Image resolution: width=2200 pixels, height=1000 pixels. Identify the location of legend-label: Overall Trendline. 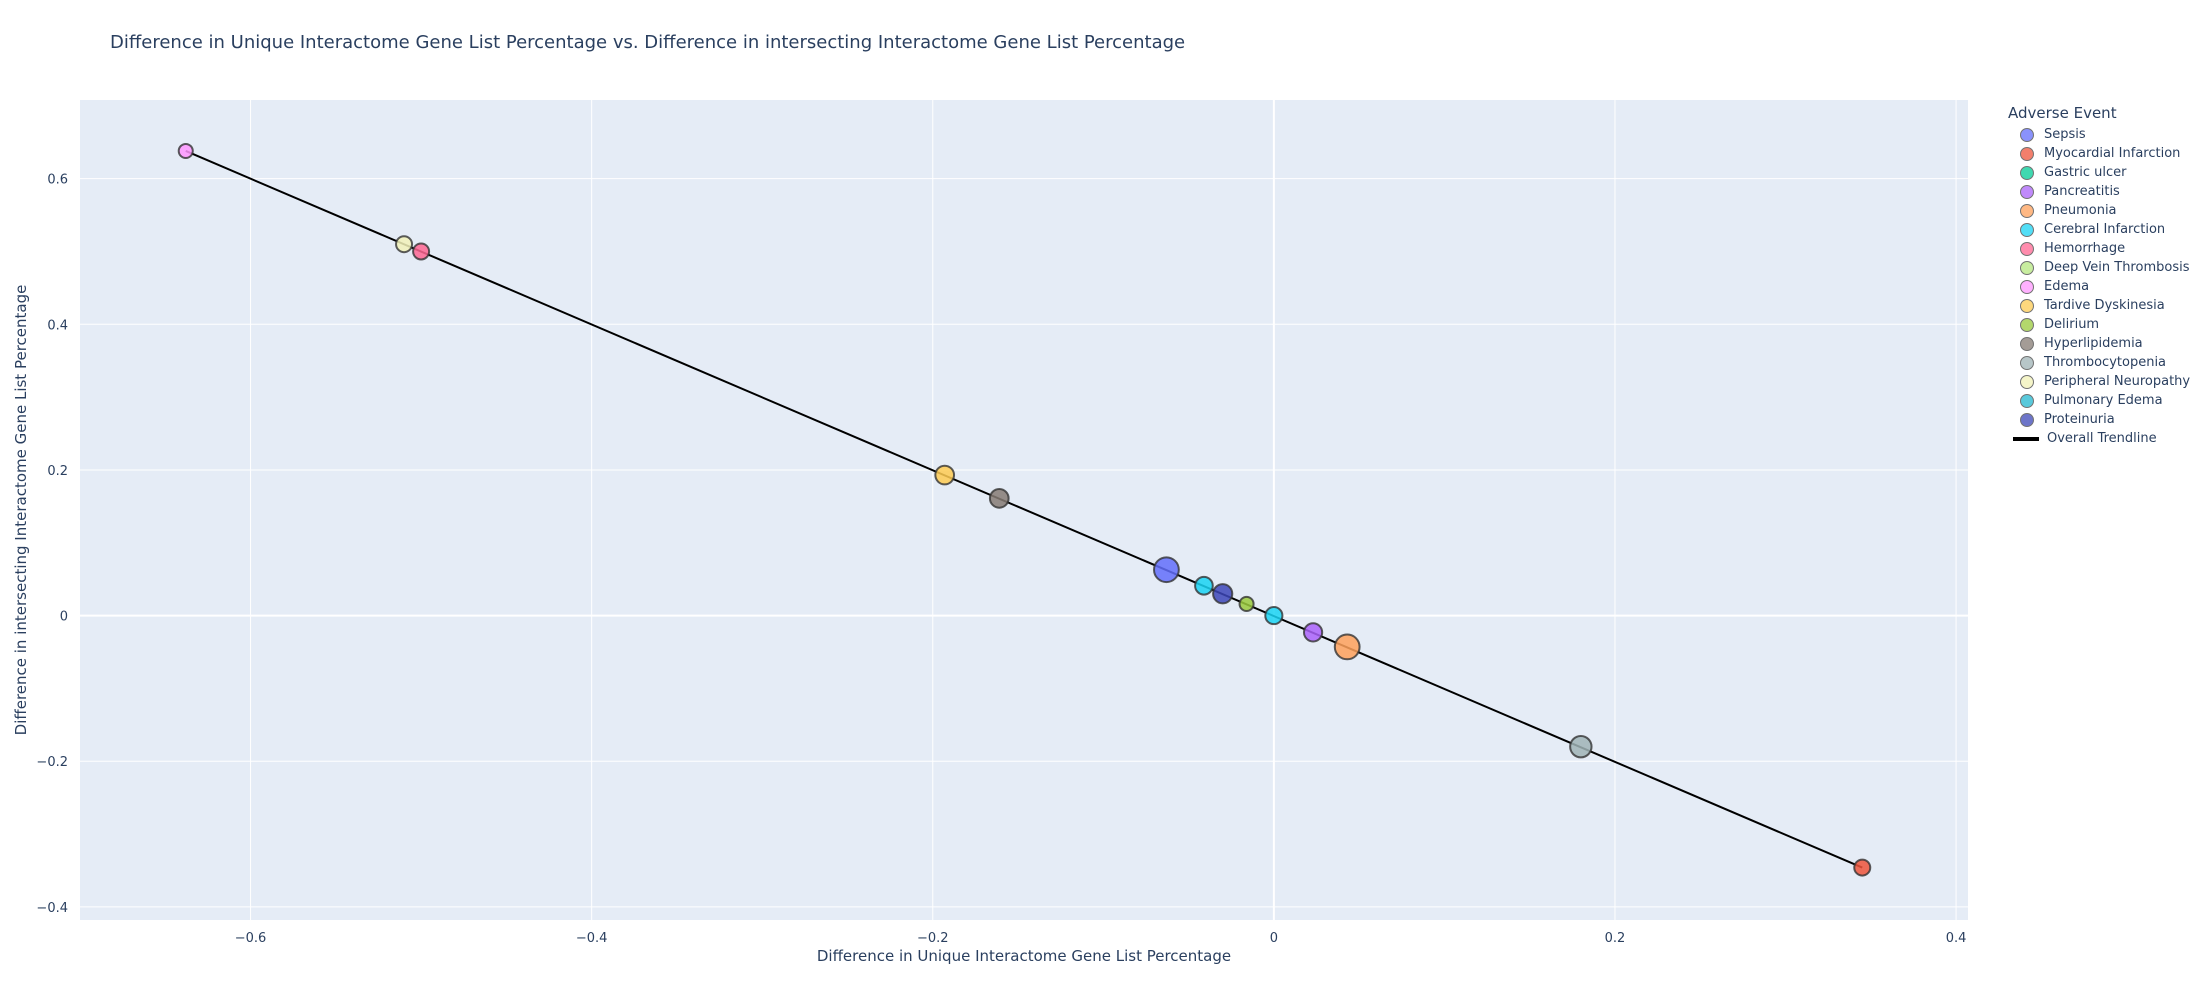
(2102, 438).